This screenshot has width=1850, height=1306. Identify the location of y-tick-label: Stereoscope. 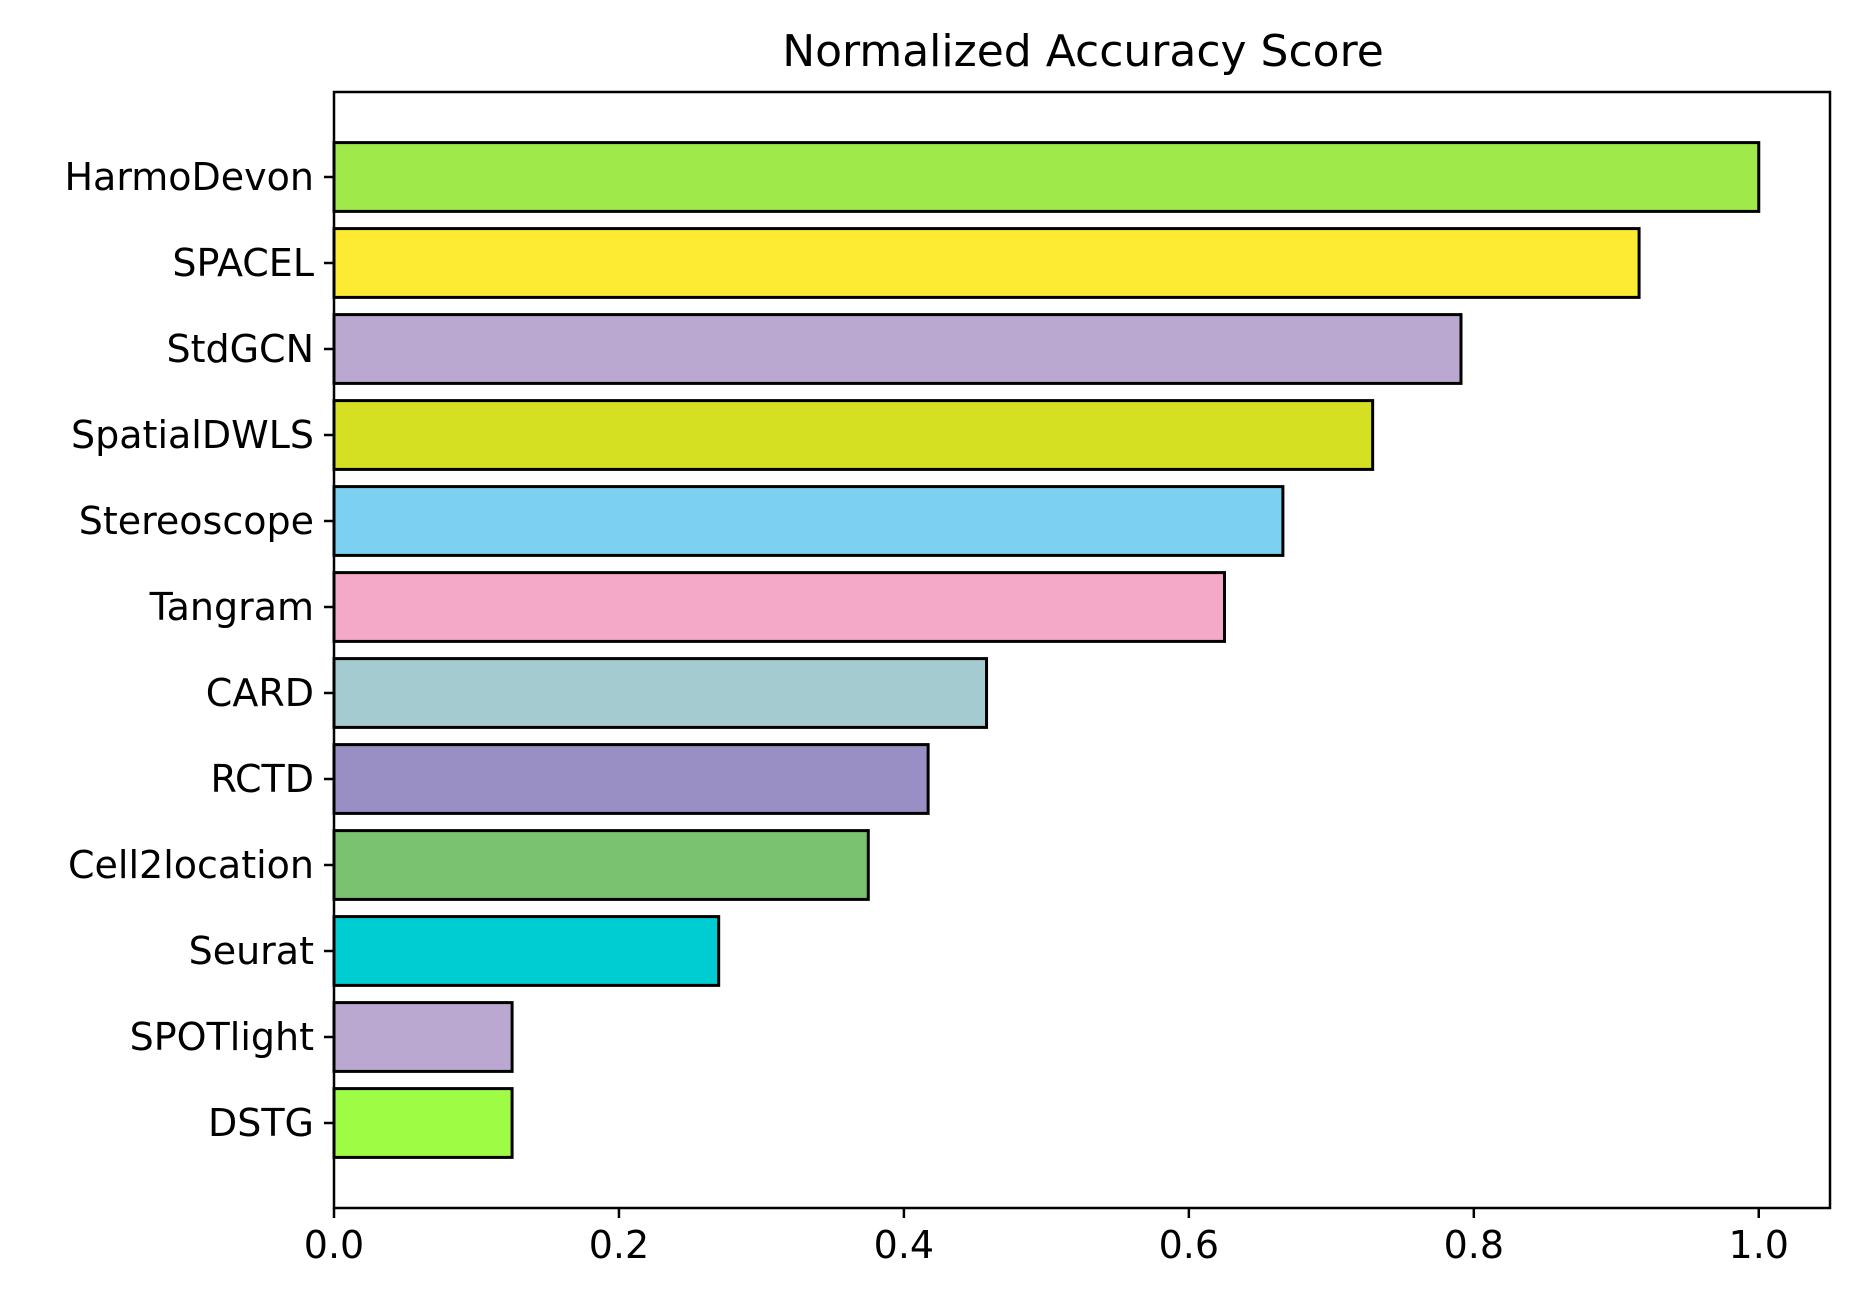
(196, 521).